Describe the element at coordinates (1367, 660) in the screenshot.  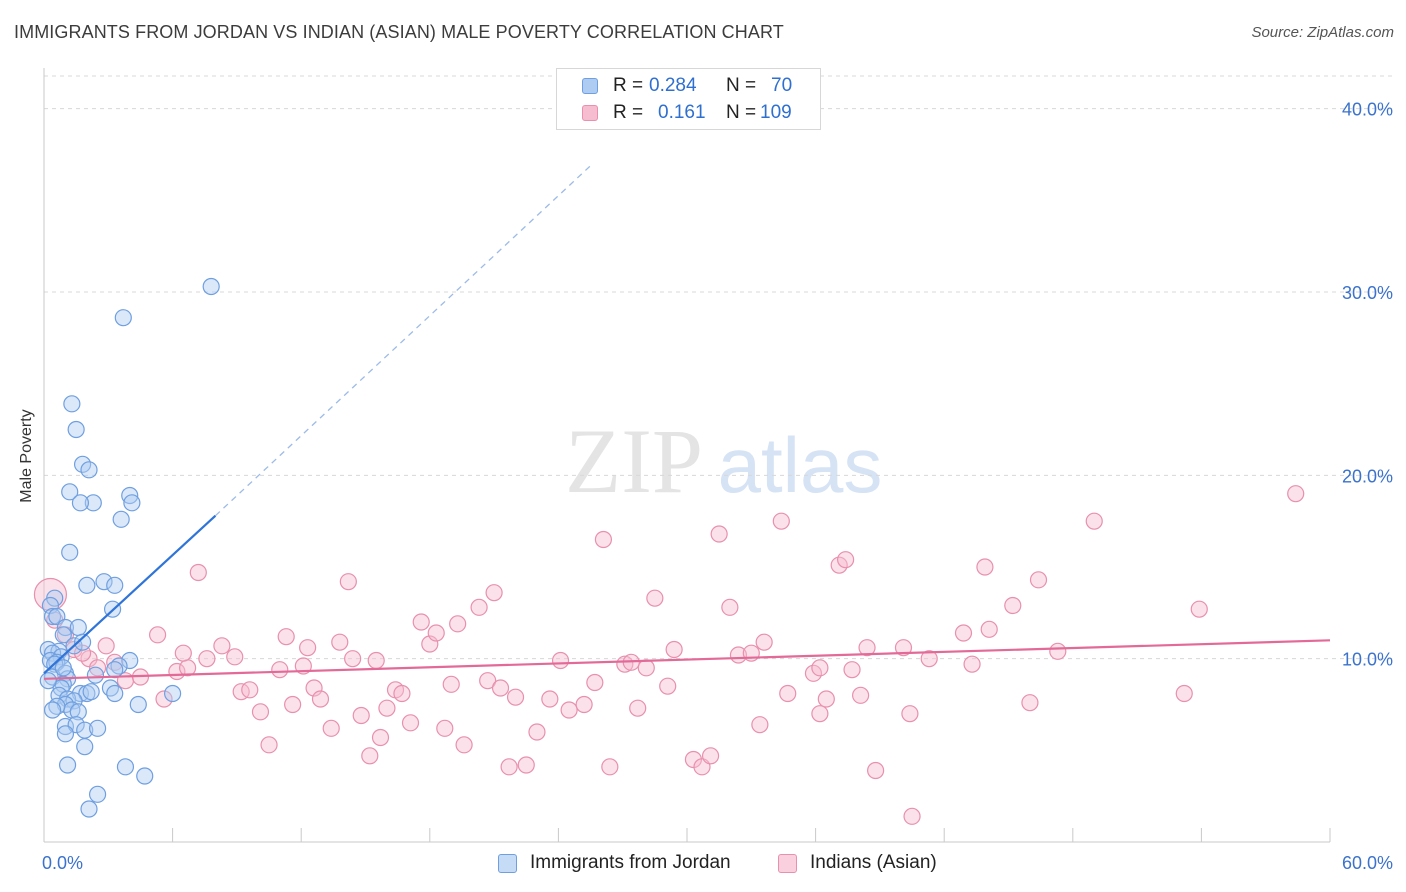
I see `y-tick-label: 10.0%` at that location.